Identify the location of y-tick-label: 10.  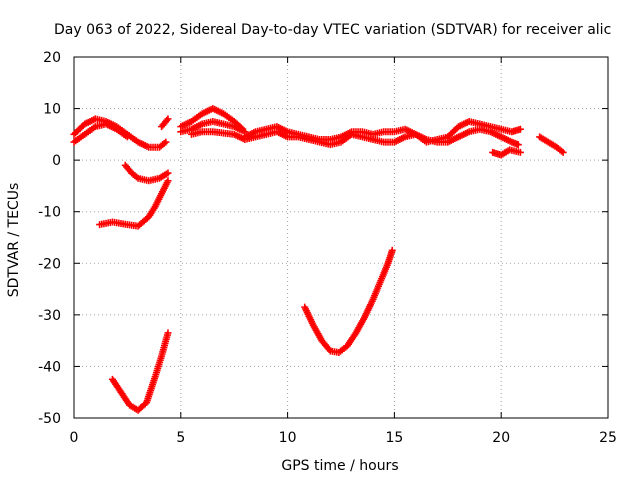
(52, 110).